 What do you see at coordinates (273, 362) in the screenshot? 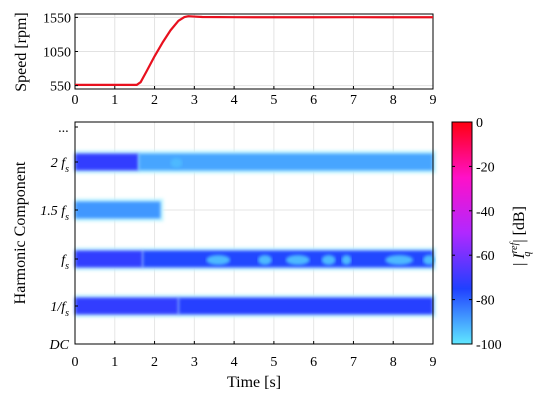
I see `heatmap-x-tick-label: 5` at bounding box center [273, 362].